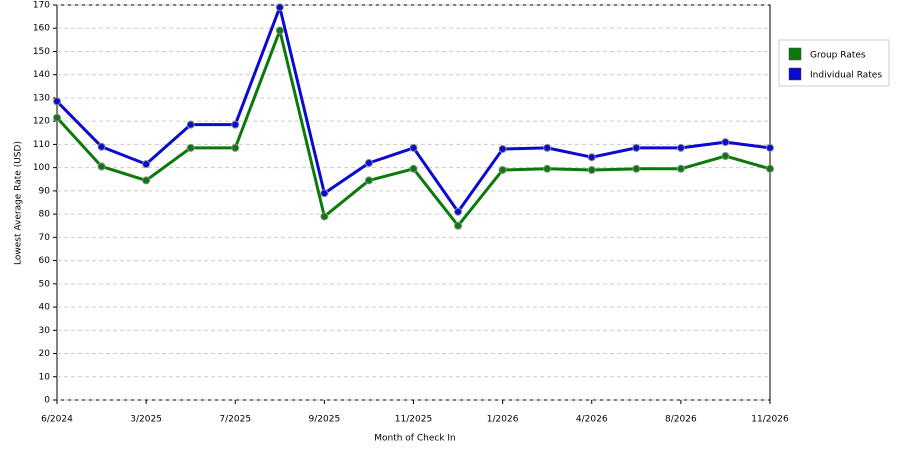  I want to click on y-tick-label: 0, so click(47, 401).